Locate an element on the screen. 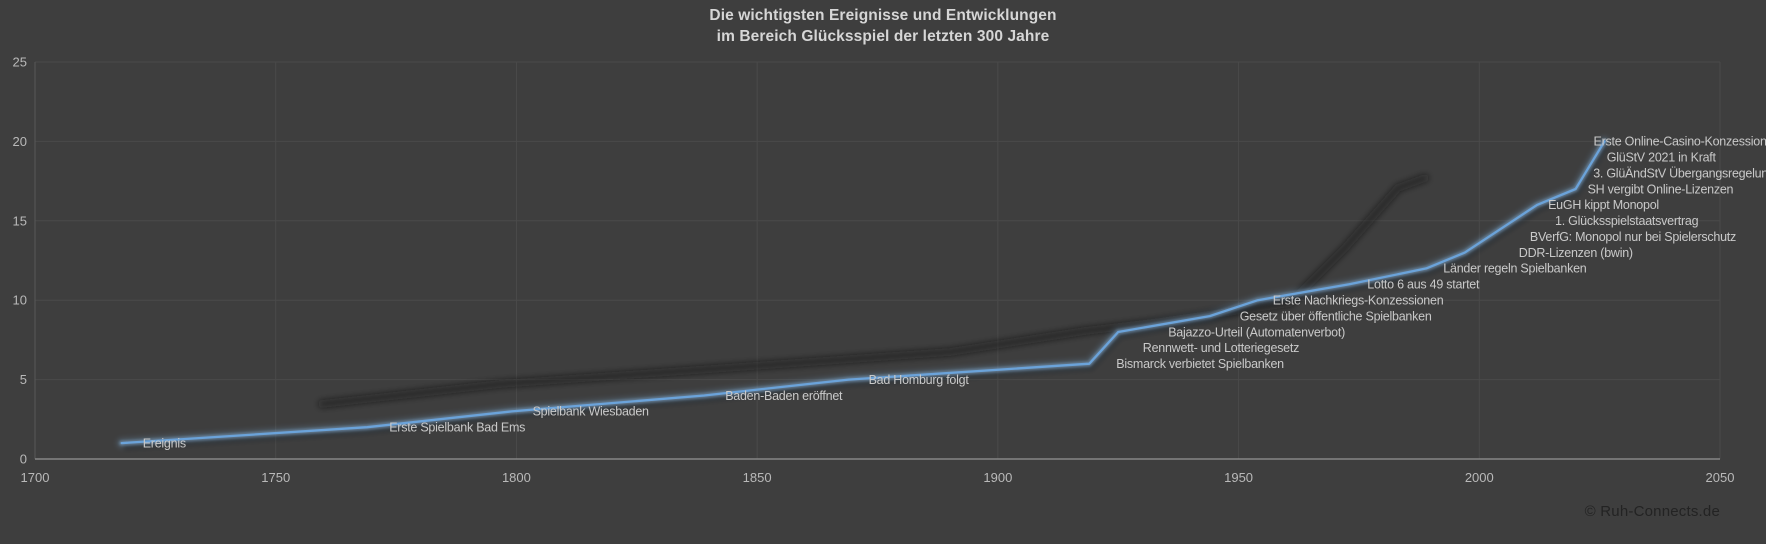 This screenshot has width=1766, height=544. x-tick-label: 1800 is located at coordinates (516, 477).